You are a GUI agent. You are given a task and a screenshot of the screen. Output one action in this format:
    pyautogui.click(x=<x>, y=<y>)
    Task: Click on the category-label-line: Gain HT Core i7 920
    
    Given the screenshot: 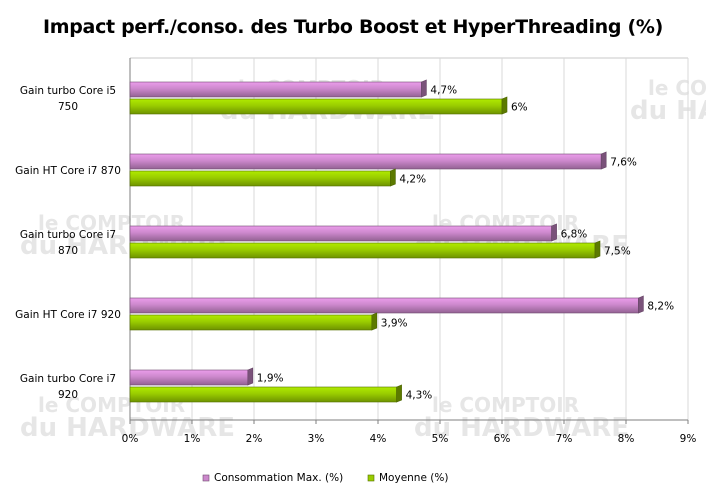 What is the action you would take?
    pyautogui.click(x=68, y=315)
    